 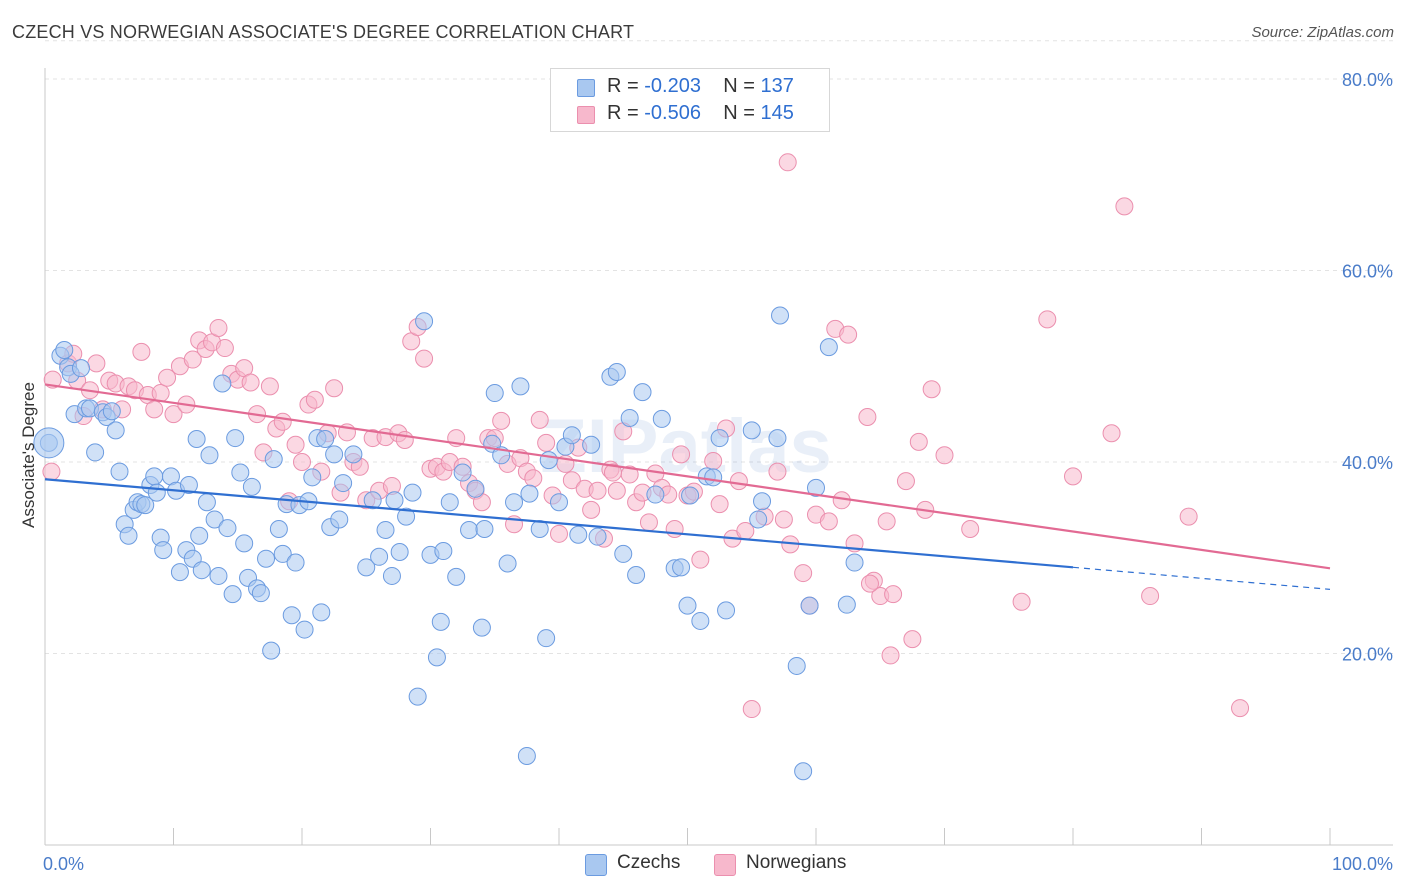 I want to click on source-label: Source: ZipAtlas.com, so click(x=1322, y=32).